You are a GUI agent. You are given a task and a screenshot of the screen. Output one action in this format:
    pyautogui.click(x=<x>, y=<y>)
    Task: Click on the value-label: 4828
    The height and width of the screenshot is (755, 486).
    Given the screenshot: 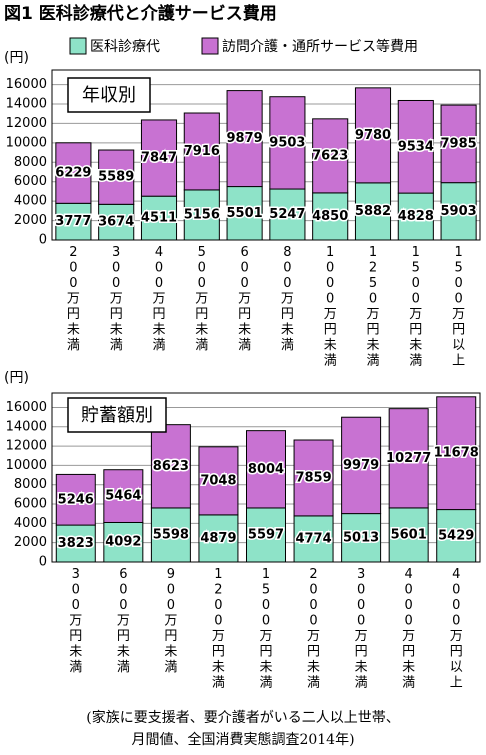 What is the action you would take?
    pyautogui.click(x=416, y=216)
    